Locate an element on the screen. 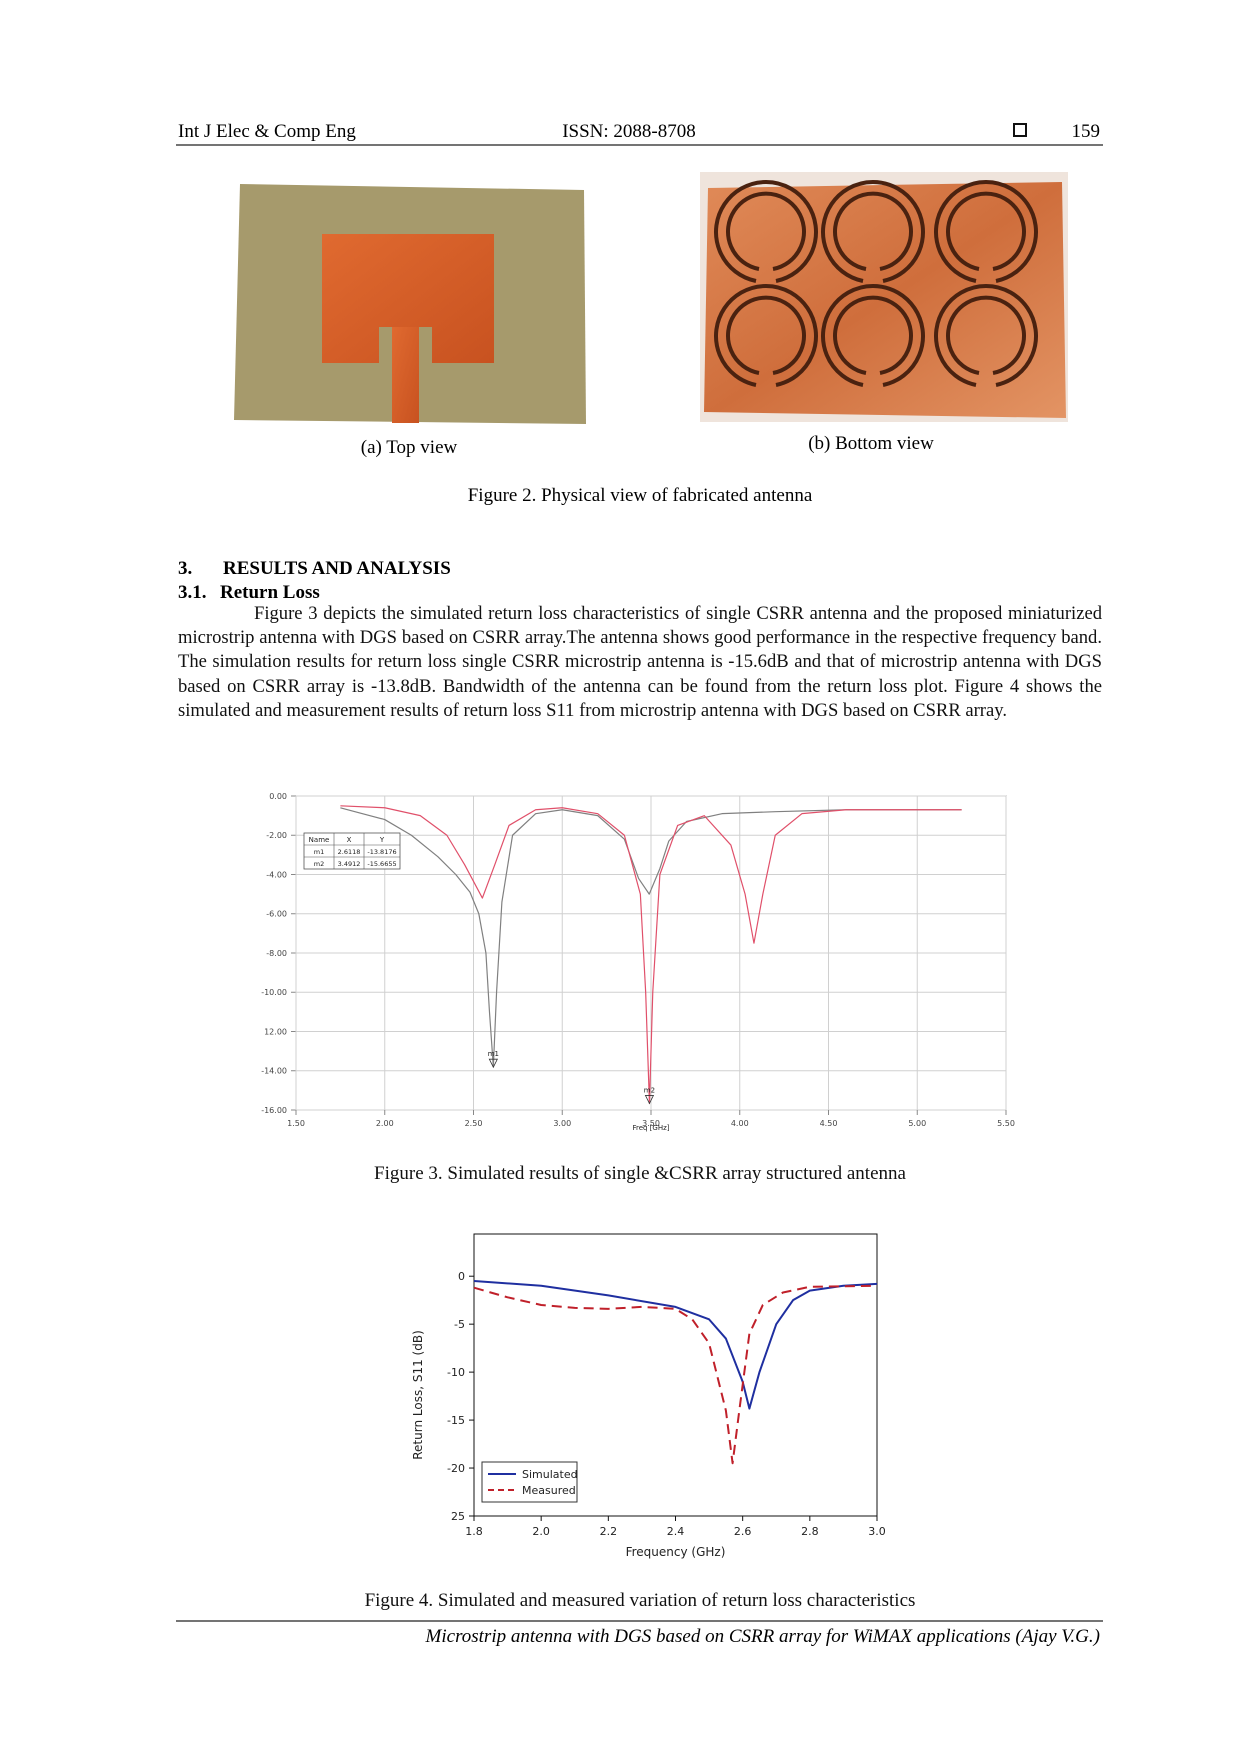 The height and width of the screenshot is (1754, 1240). y-tick-label: -6.00 is located at coordinates (276, 914).